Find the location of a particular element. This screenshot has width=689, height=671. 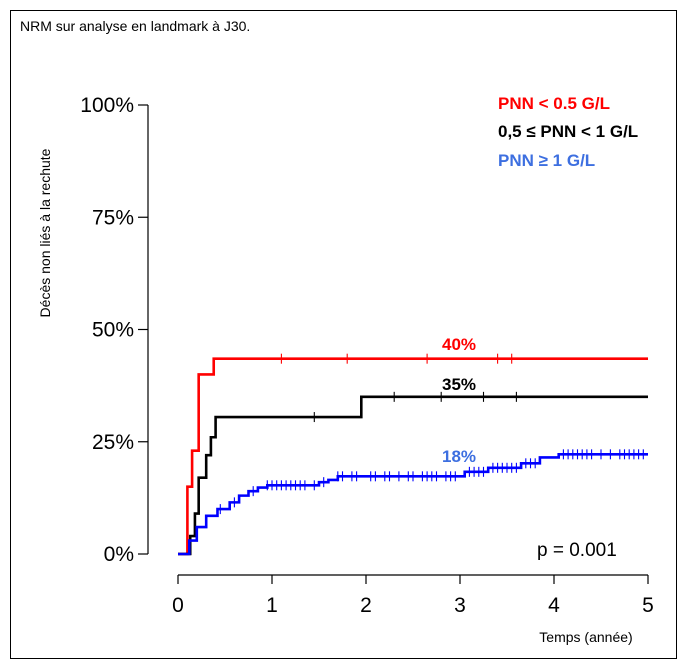

y-tick-label: 0% is located at coordinates (119, 554).